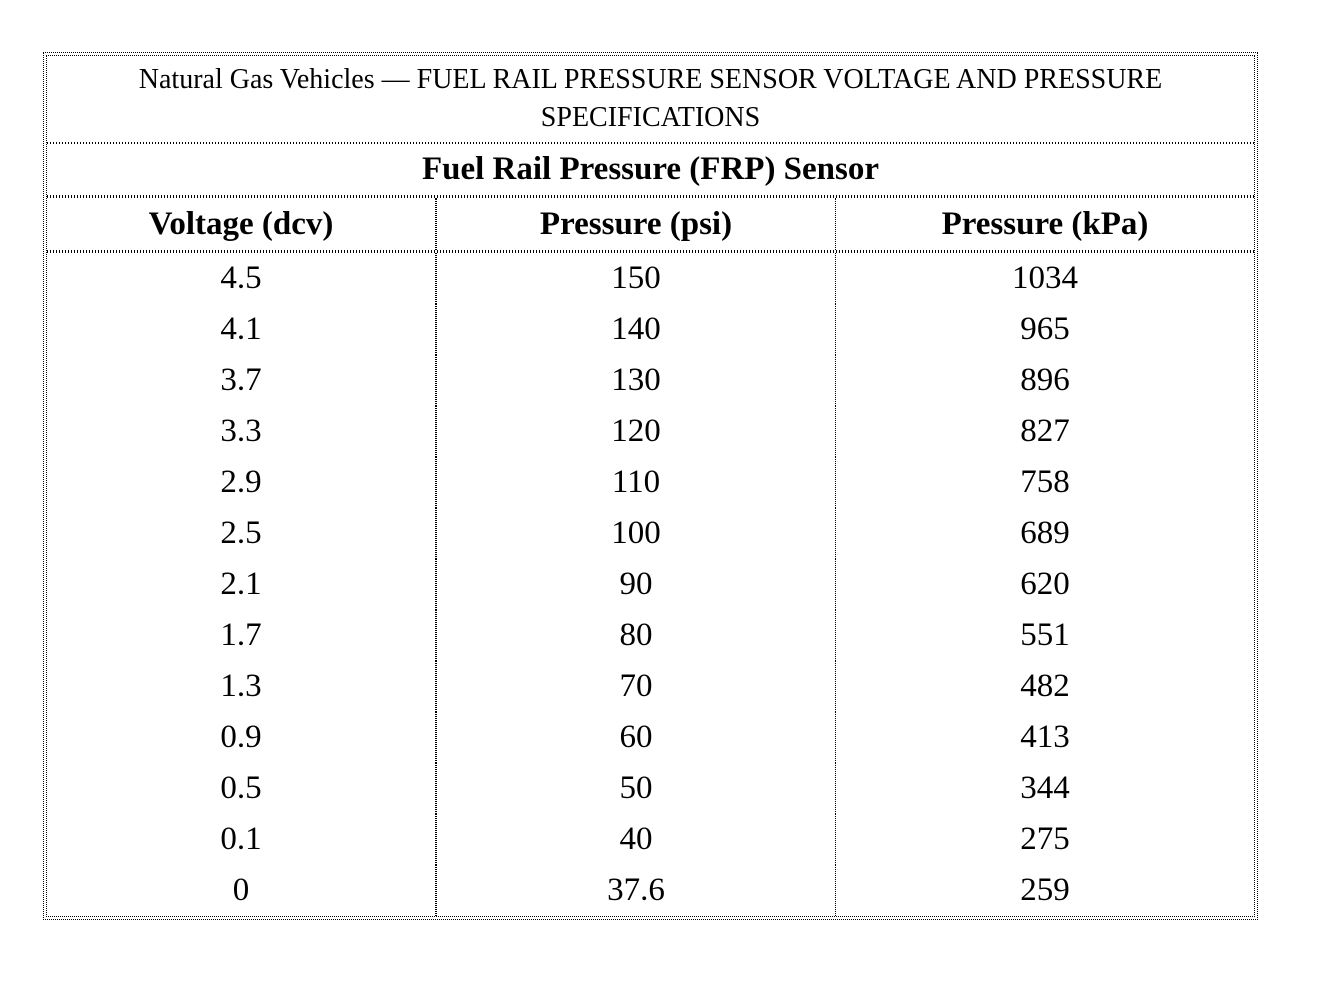 Image resolution: width=1344 pixels, height=982 pixels. What do you see at coordinates (241, 224) in the screenshot?
I see `column-header-voltage-dcv: Voltage (dcv)` at bounding box center [241, 224].